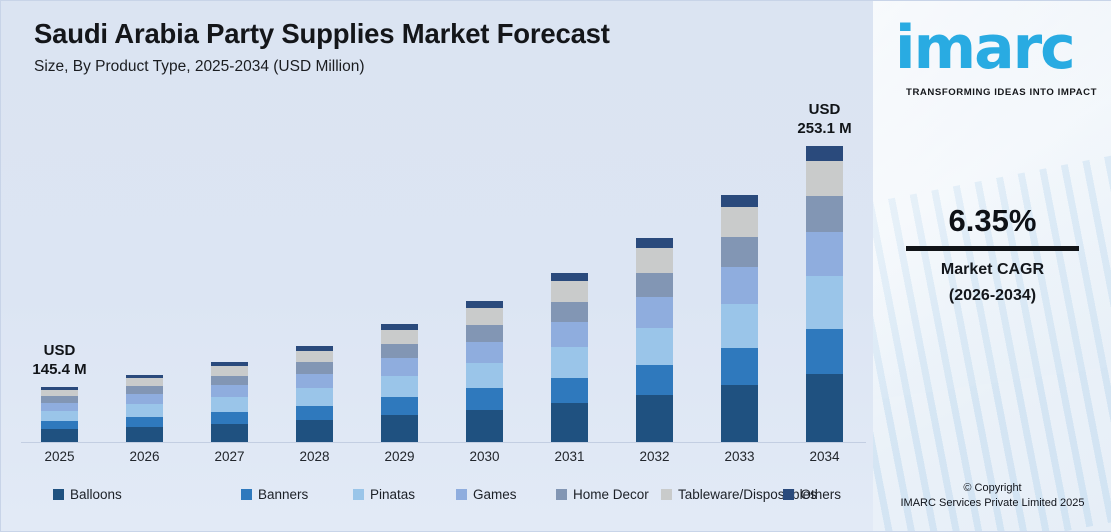 The width and height of the screenshot is (1111, 532). I want to click on bar-segment-home-decor-2028, so click(314, 368).